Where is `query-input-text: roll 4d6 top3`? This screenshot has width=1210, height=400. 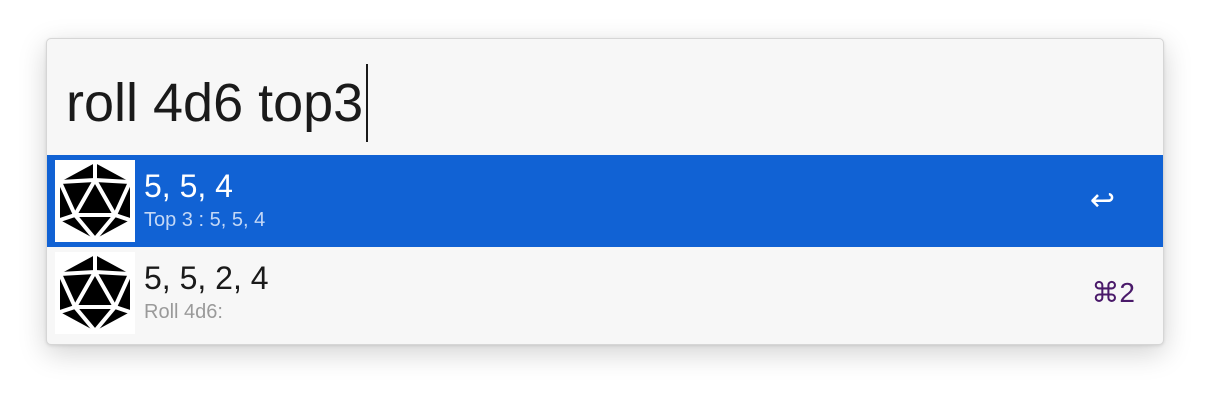 query-input-text: roll 4d6 top3 is located at coordinates (215, 103).